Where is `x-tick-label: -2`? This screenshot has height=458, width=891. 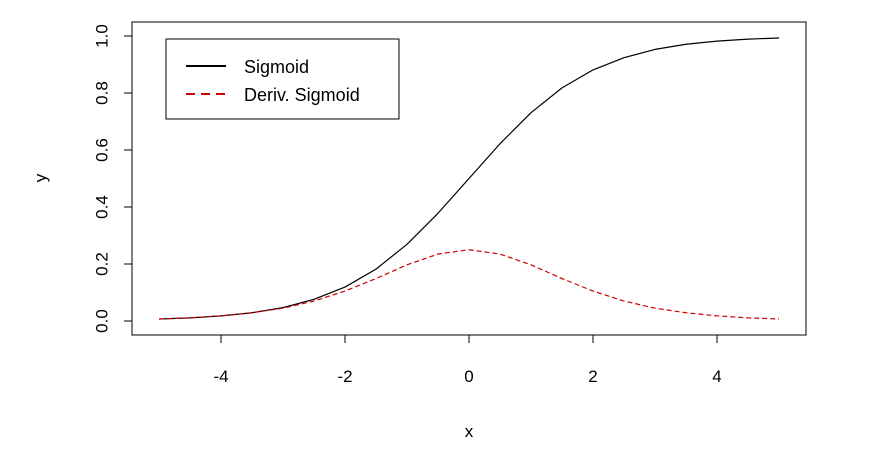
x-tick-label: -2 is located at coordinates (344, 376).